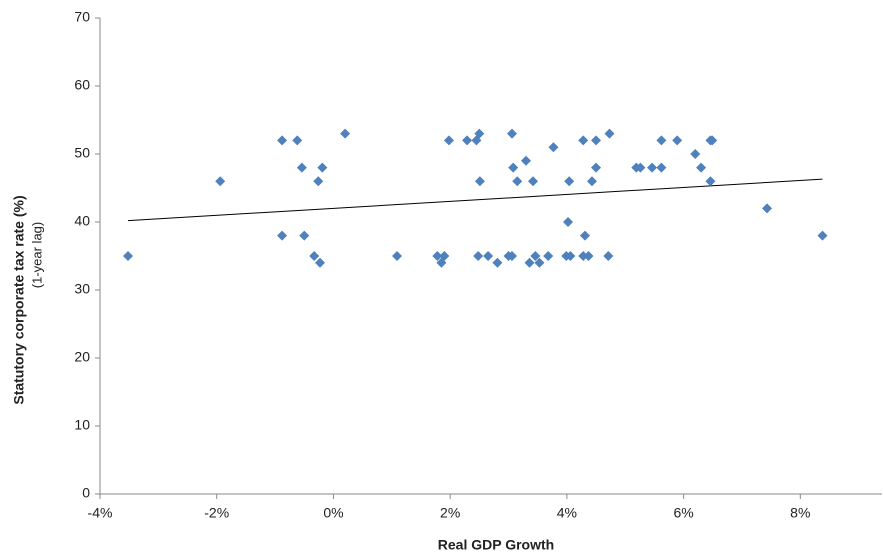  What do you see at coordinates (82, 85) in the screenshot?
I see `y-tick-label: 60` at bounding box center [82, 85].